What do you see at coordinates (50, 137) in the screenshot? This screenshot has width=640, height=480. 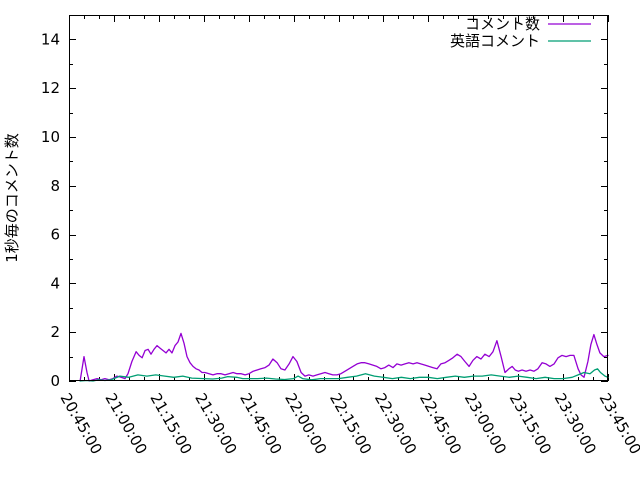 I see `y-tick-label: 10` at bounding box center [50, 137].